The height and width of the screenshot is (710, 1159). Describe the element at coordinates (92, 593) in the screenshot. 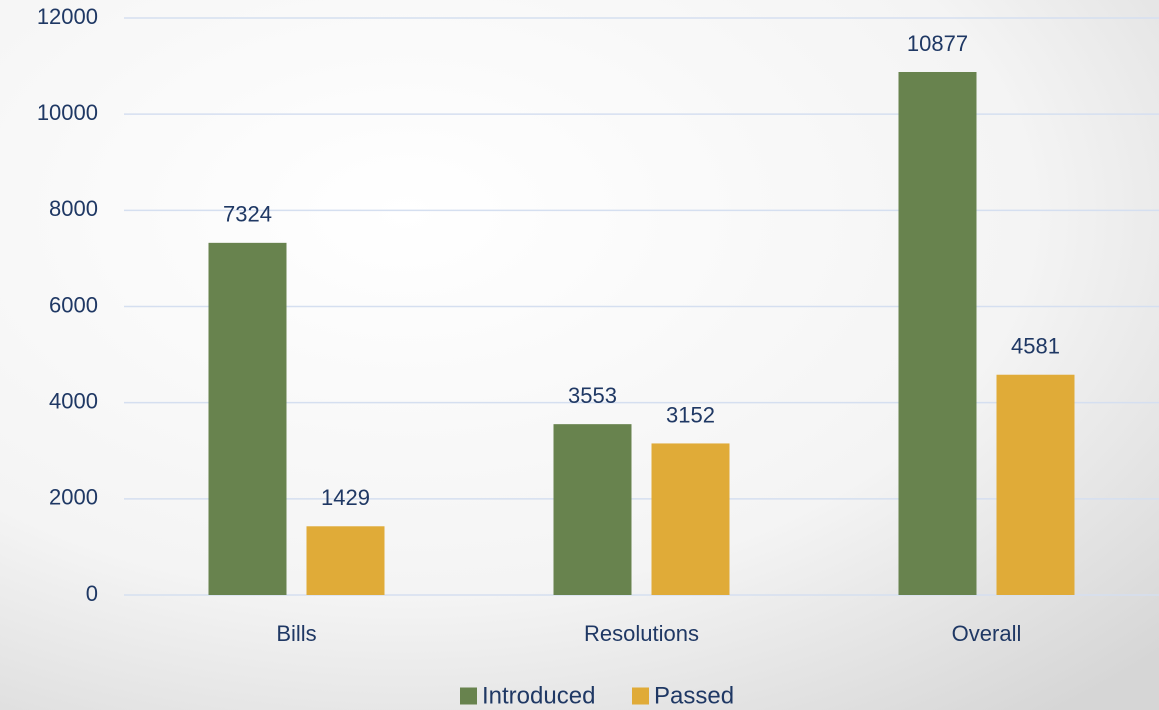

I see `y-tick-label: 0` at that location.